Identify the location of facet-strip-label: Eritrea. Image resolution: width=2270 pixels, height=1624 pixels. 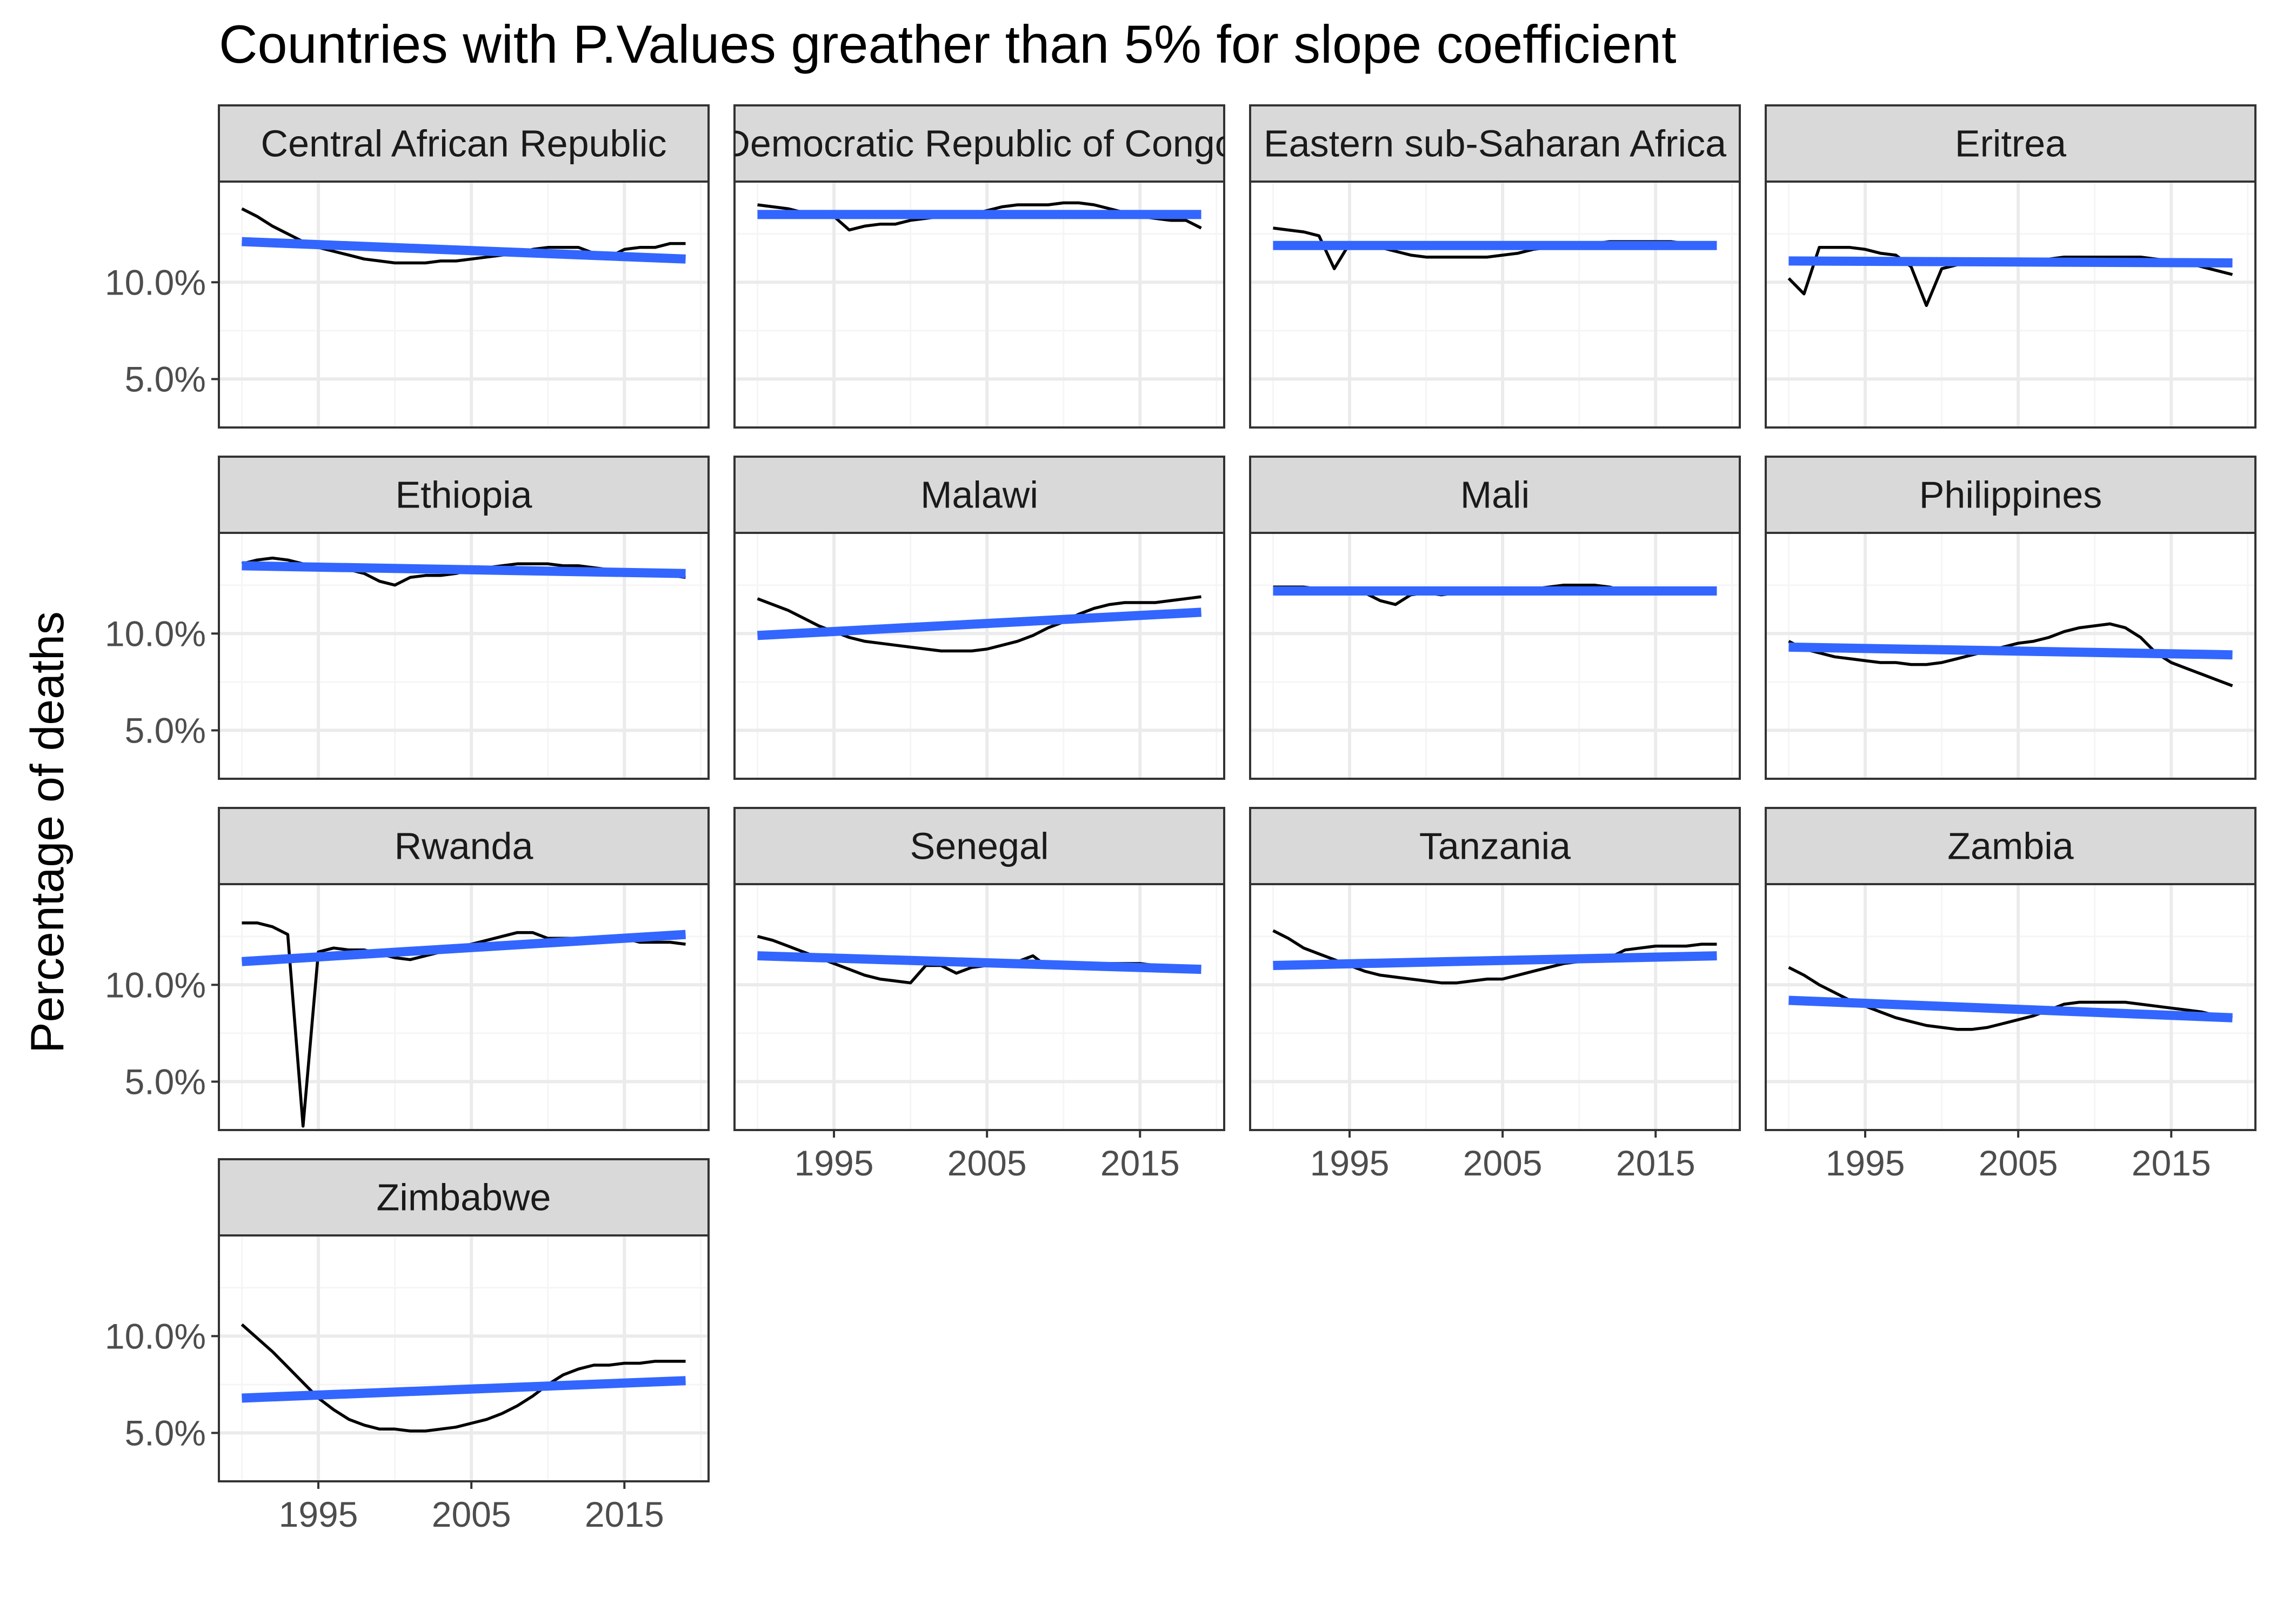
(2010, 144).